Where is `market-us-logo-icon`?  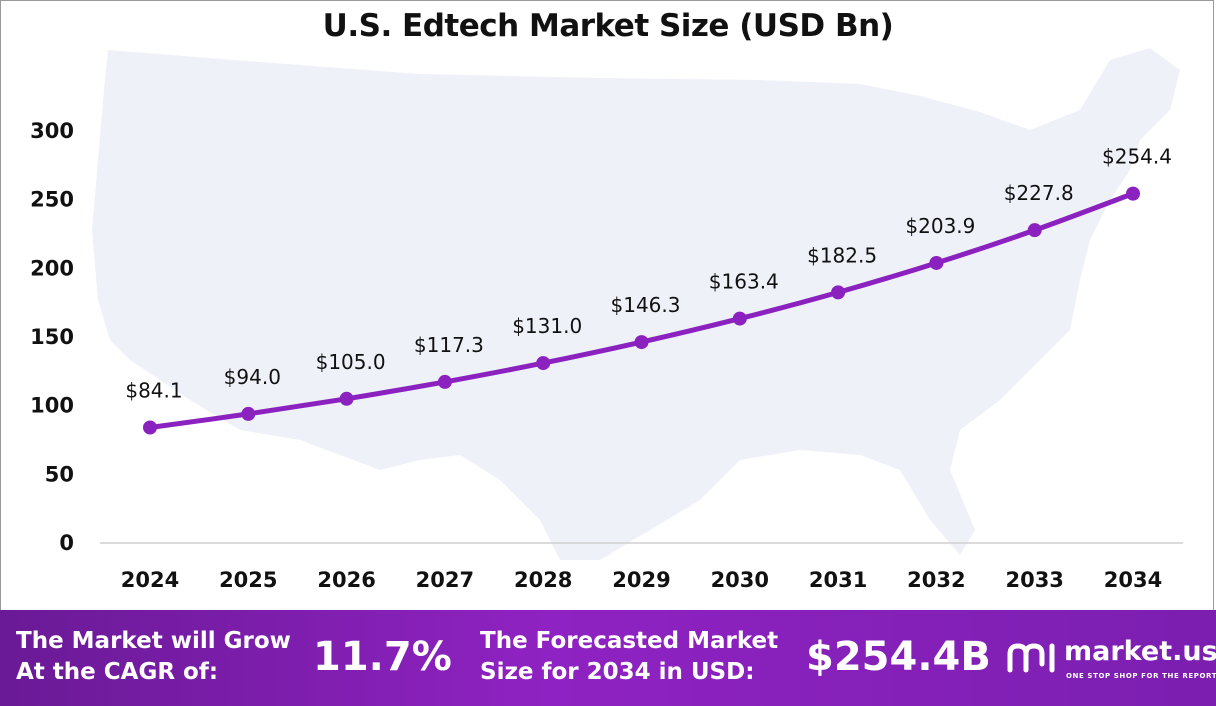
market-us-logo-icon is located at coordinates (1031, 658).